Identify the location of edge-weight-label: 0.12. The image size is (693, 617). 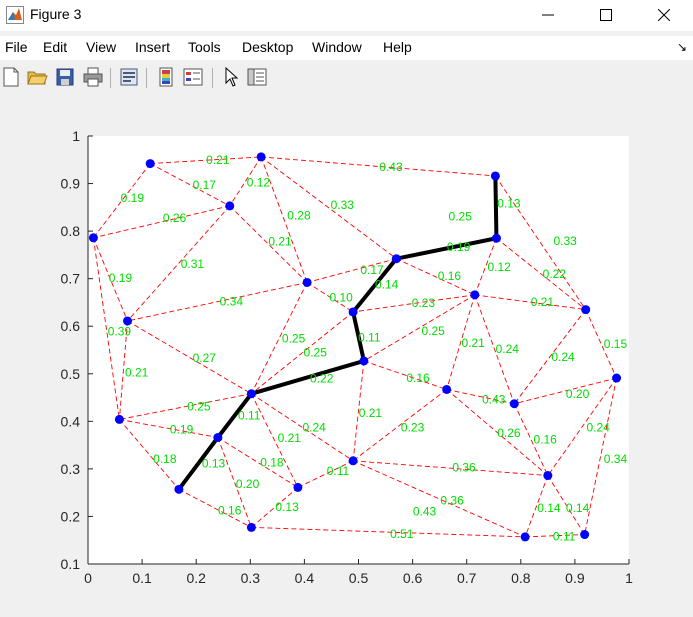
(499, 267).